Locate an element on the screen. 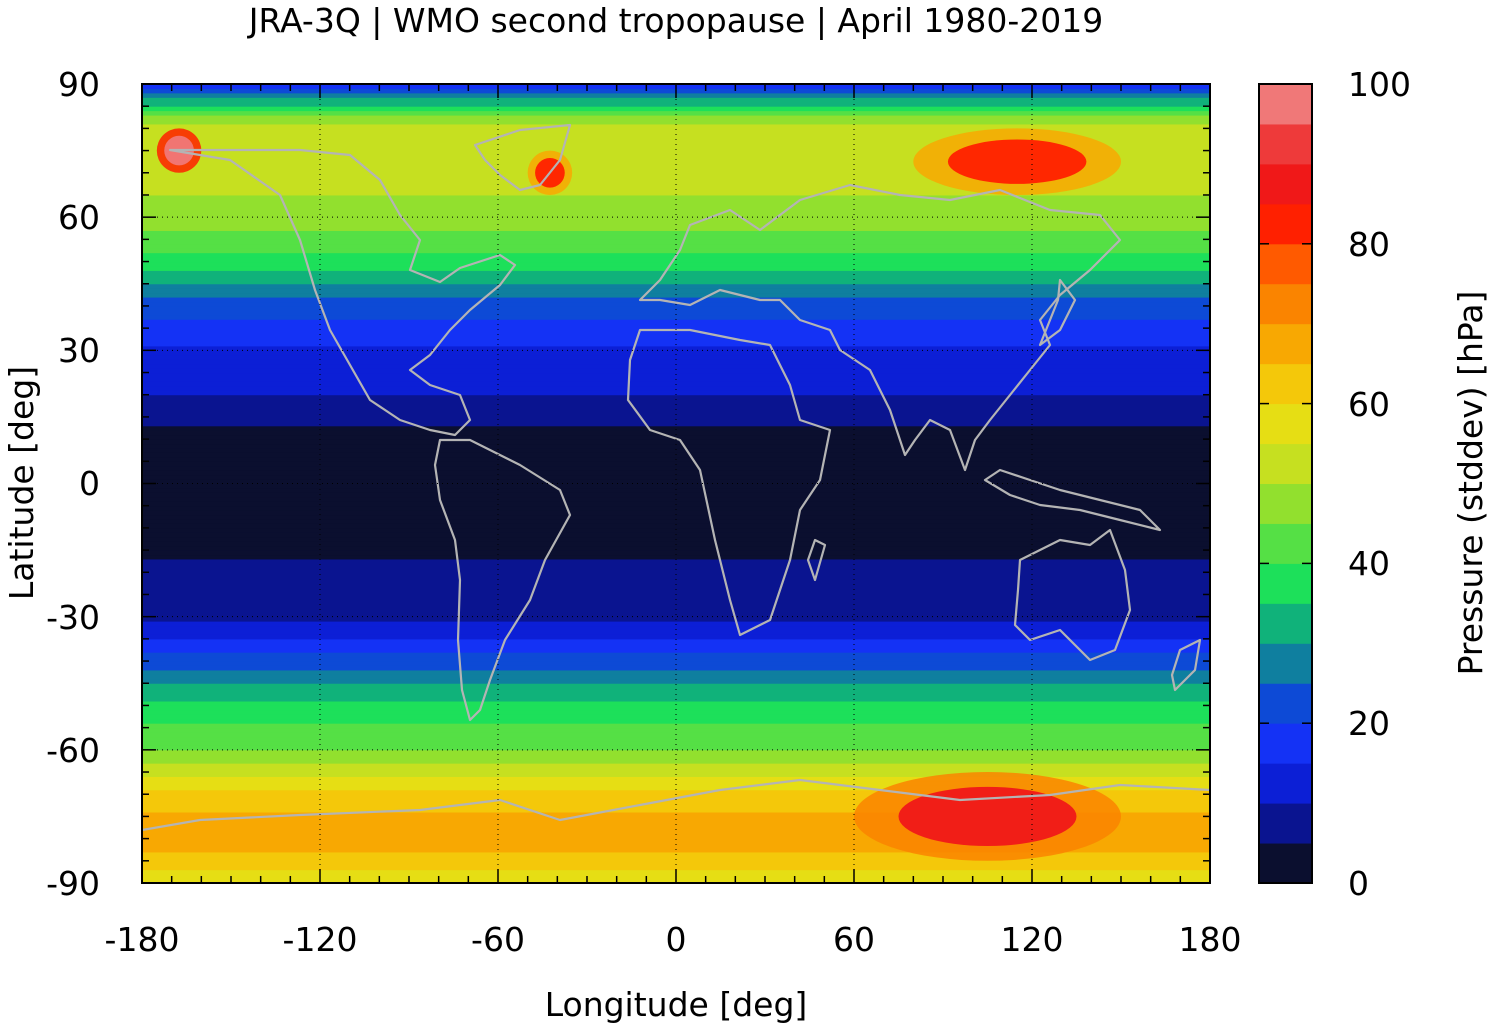 This screenshot has width=1493, height=1029. coastline-north-america is located at coordinates (342, 292).